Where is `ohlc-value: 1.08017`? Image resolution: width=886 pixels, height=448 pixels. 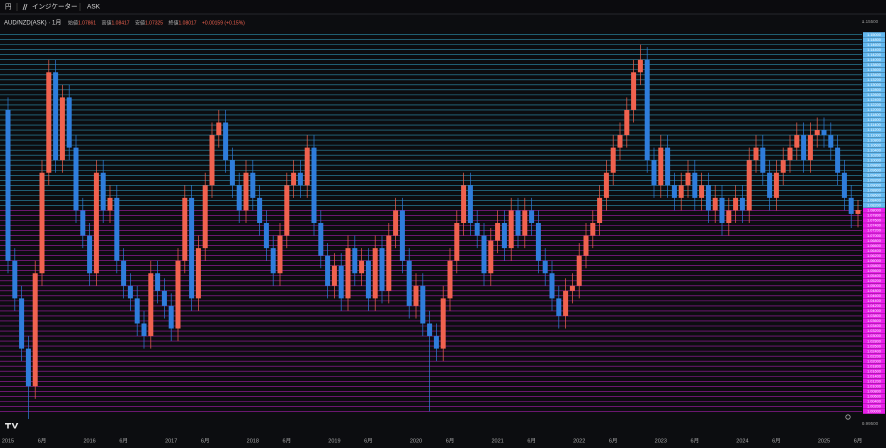 ohlc-value: 1.08017 is located at coordinates (188, 23).